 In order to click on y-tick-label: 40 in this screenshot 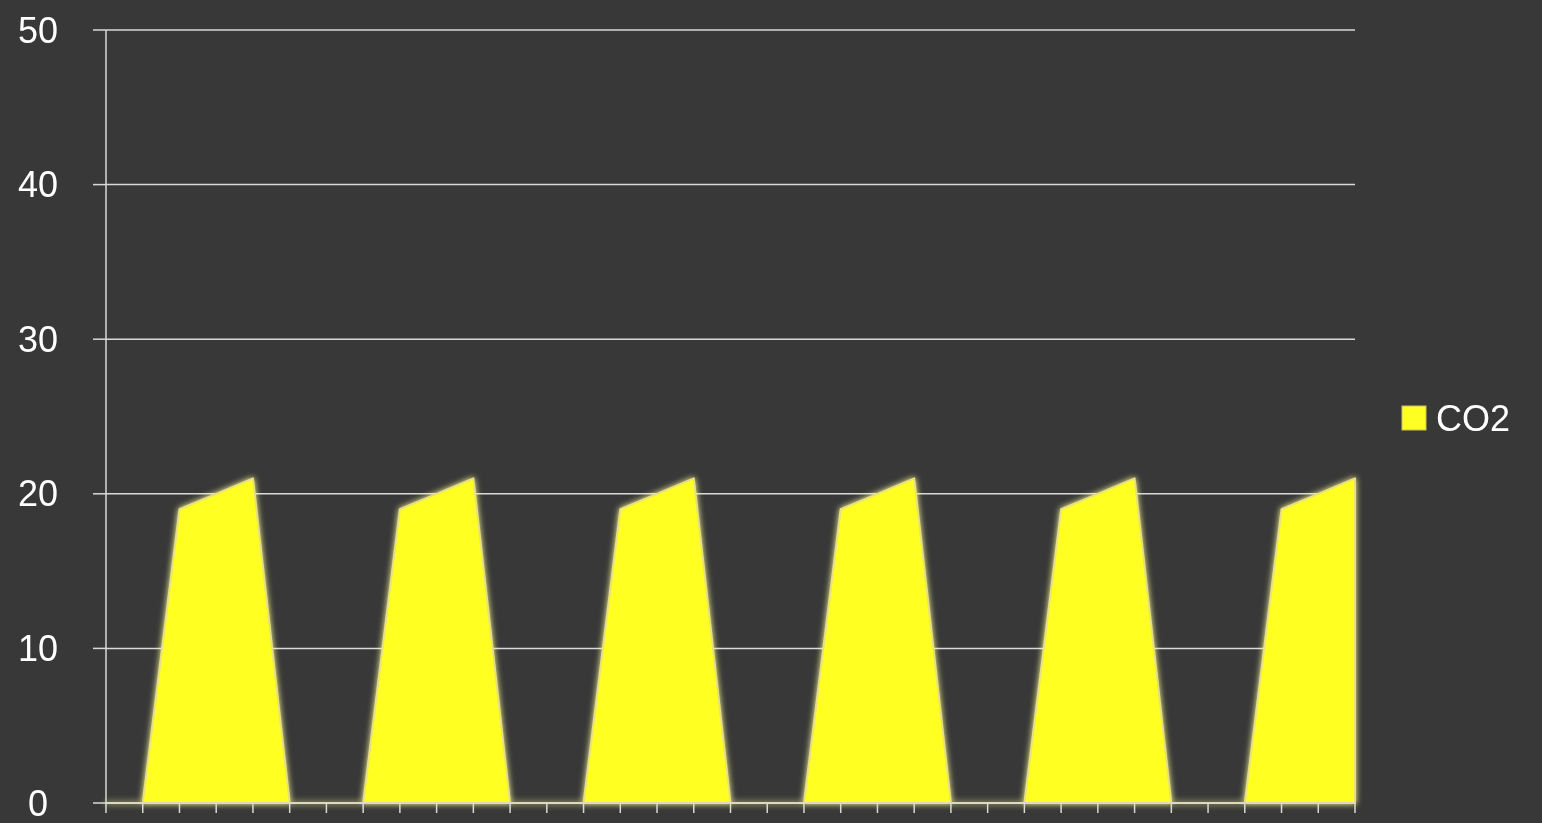, I will do `click(38, 185)`.